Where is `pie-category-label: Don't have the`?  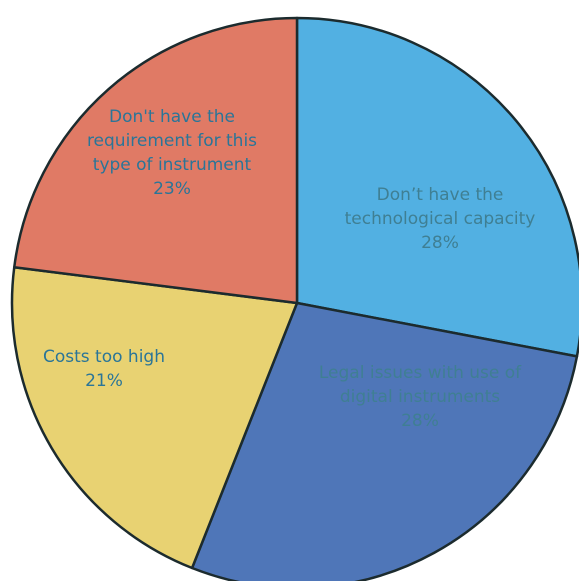
pie-category-label: Don't have the is located at coordinates (172, 117).